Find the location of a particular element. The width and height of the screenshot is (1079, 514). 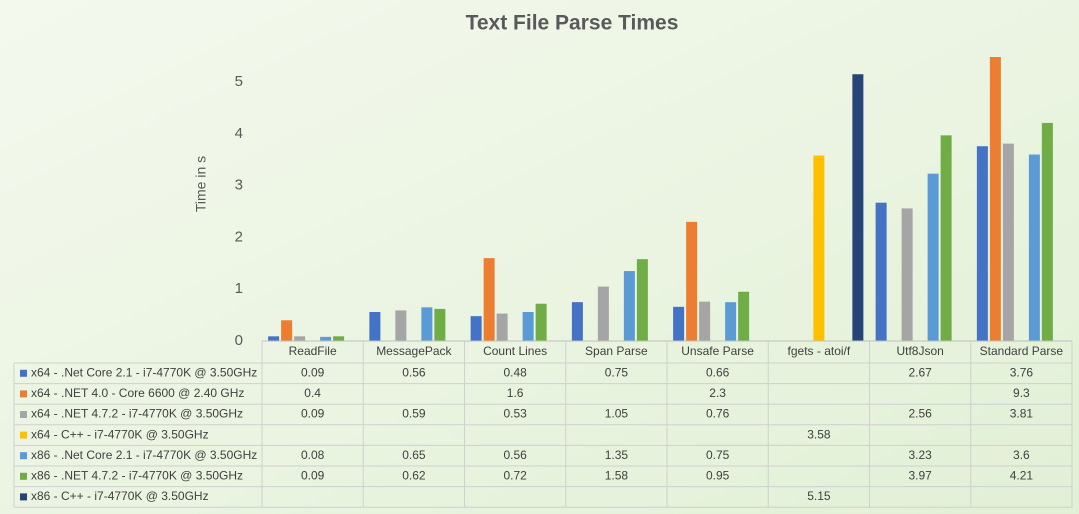

table-value: 4.21 is located at coordinates (1022, 475).